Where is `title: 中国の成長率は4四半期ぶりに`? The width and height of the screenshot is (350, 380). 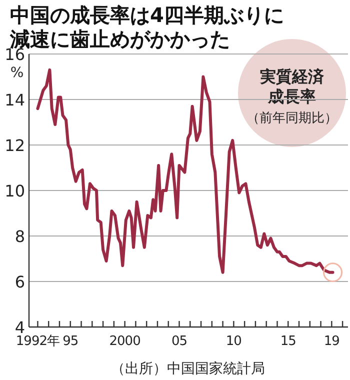 title: 中国の成長率は4四半期ぶりに is located at coordinates (147, 15).